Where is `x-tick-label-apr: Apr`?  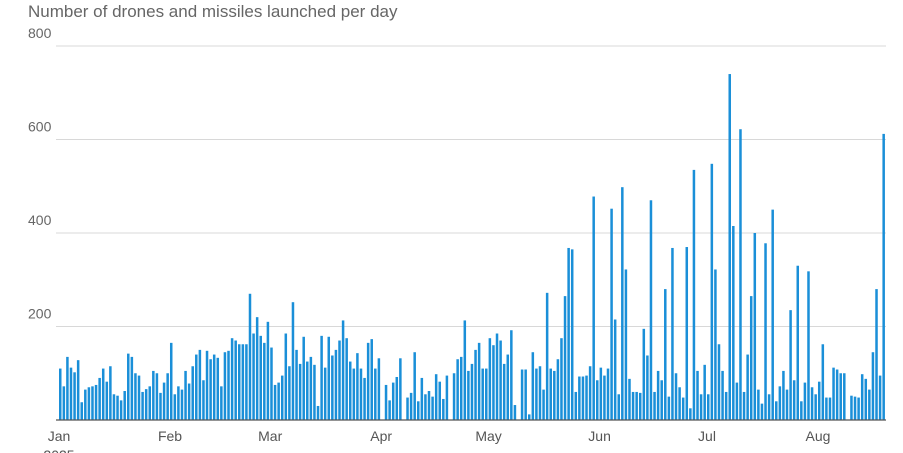
x-tick-label-apr: Apr is located at coordinates (381, 436).